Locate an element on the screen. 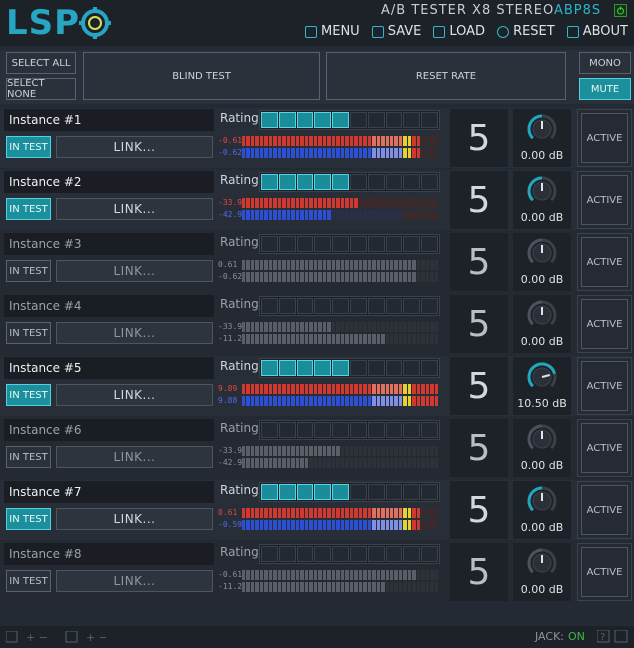  instance-name: Instance #5 is located at coordinates (109, 368).